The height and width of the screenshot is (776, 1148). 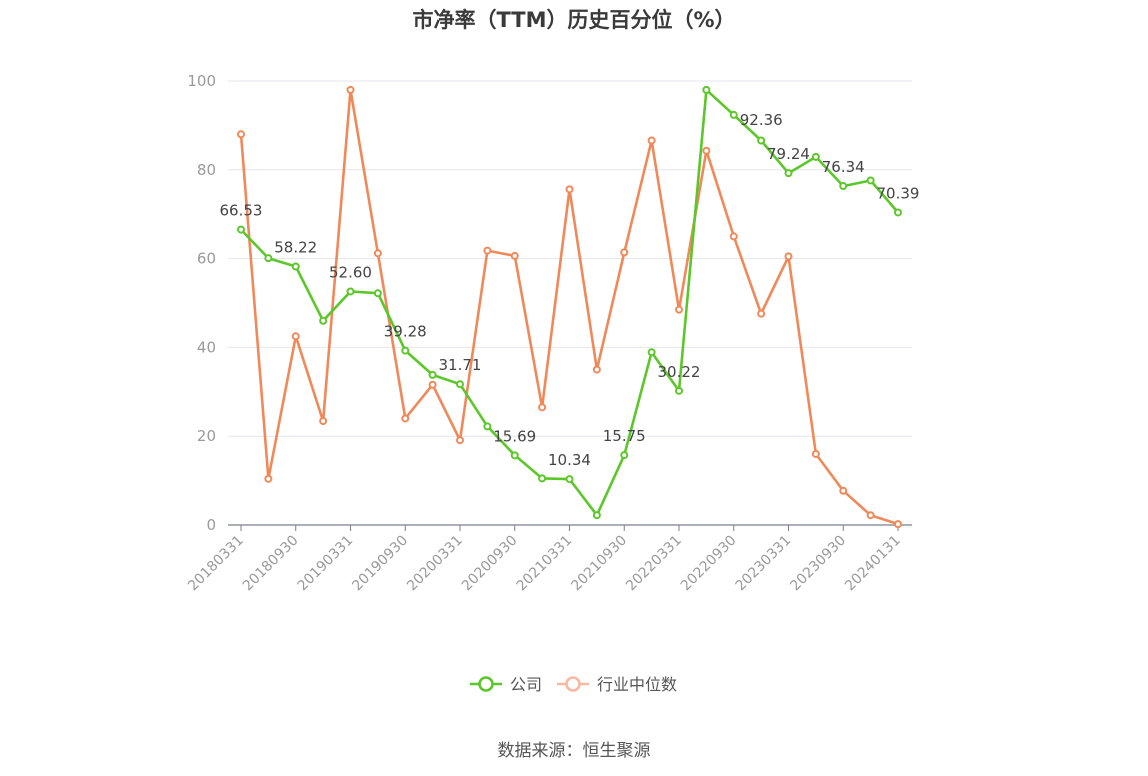 I want to click on x-tick-label: 20190331, so click(x=326, y=564).